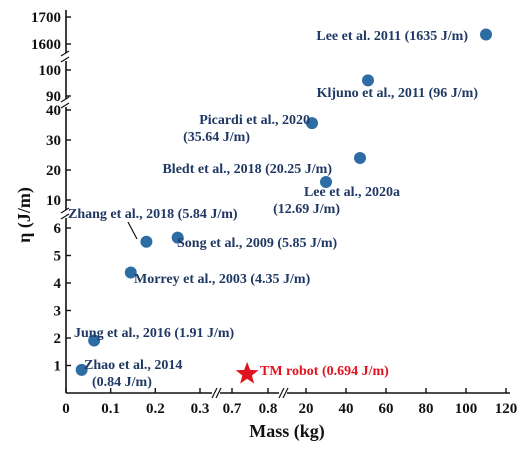 This screenshot has height=451, width=521. What do you see at coordinates (58, 339) in the screenshot?
I see `y-tick-label: 2` at bounding box center [58, 339].